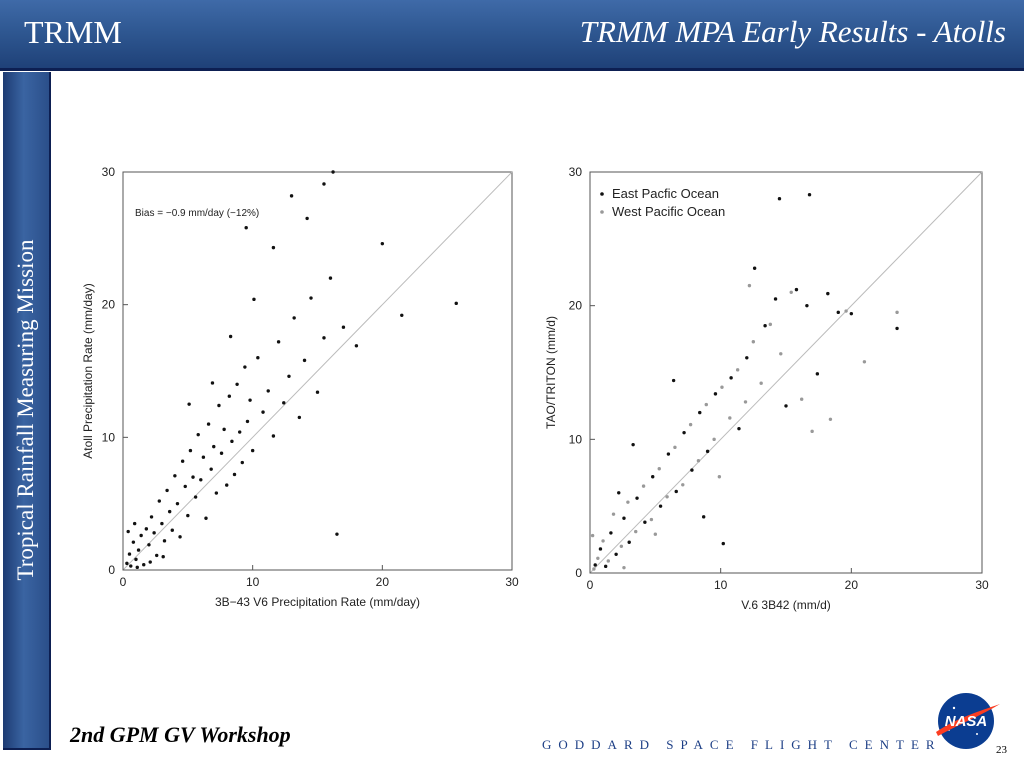 This screenshot has width=1024, height=768. I want to click on sidebar-vertical-text: Tropical Rainfall Measuring Mission, so click(25, 410).